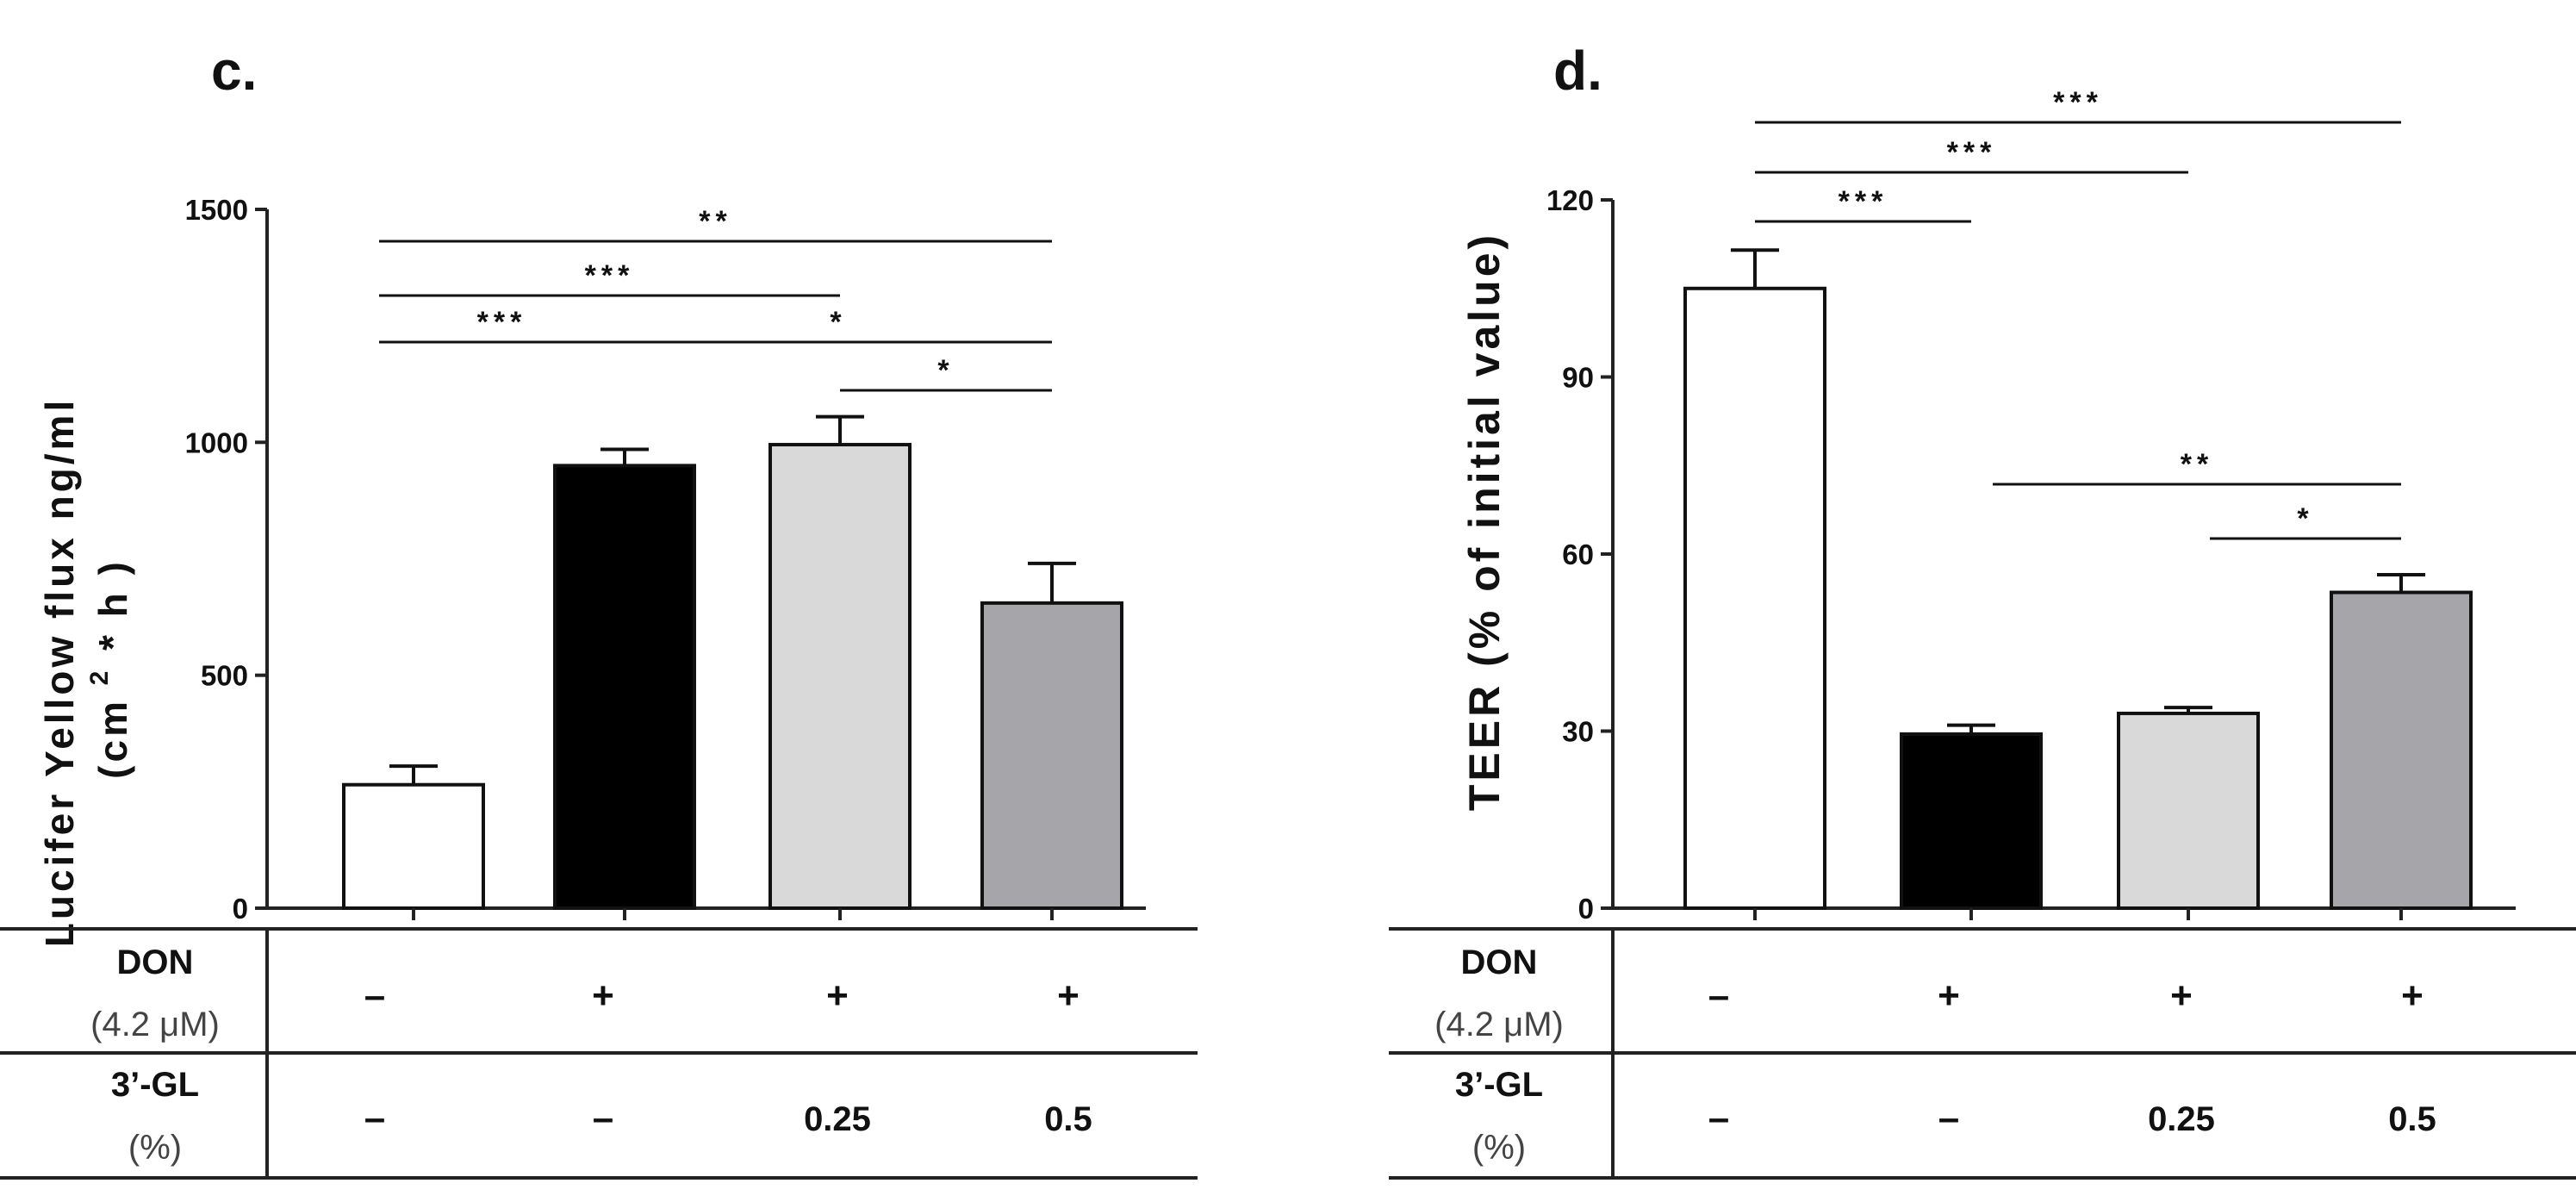 The width and height of the screenshot is (2576, 1202). I want to click on table-c-don-head: DON, so click(156, 962).